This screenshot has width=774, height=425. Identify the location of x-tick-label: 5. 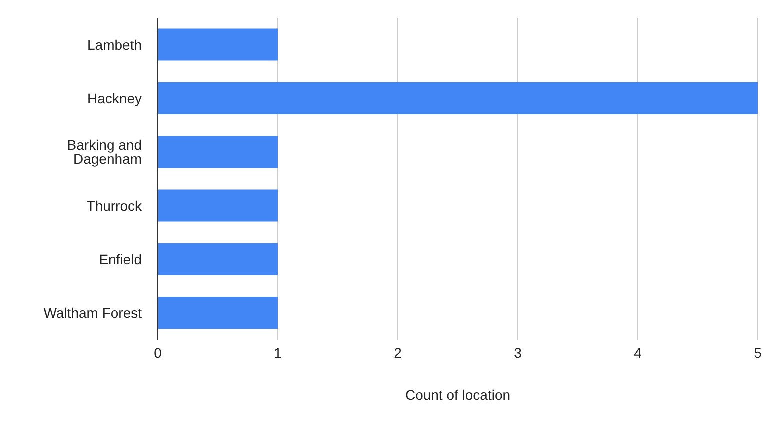
(758, 352).